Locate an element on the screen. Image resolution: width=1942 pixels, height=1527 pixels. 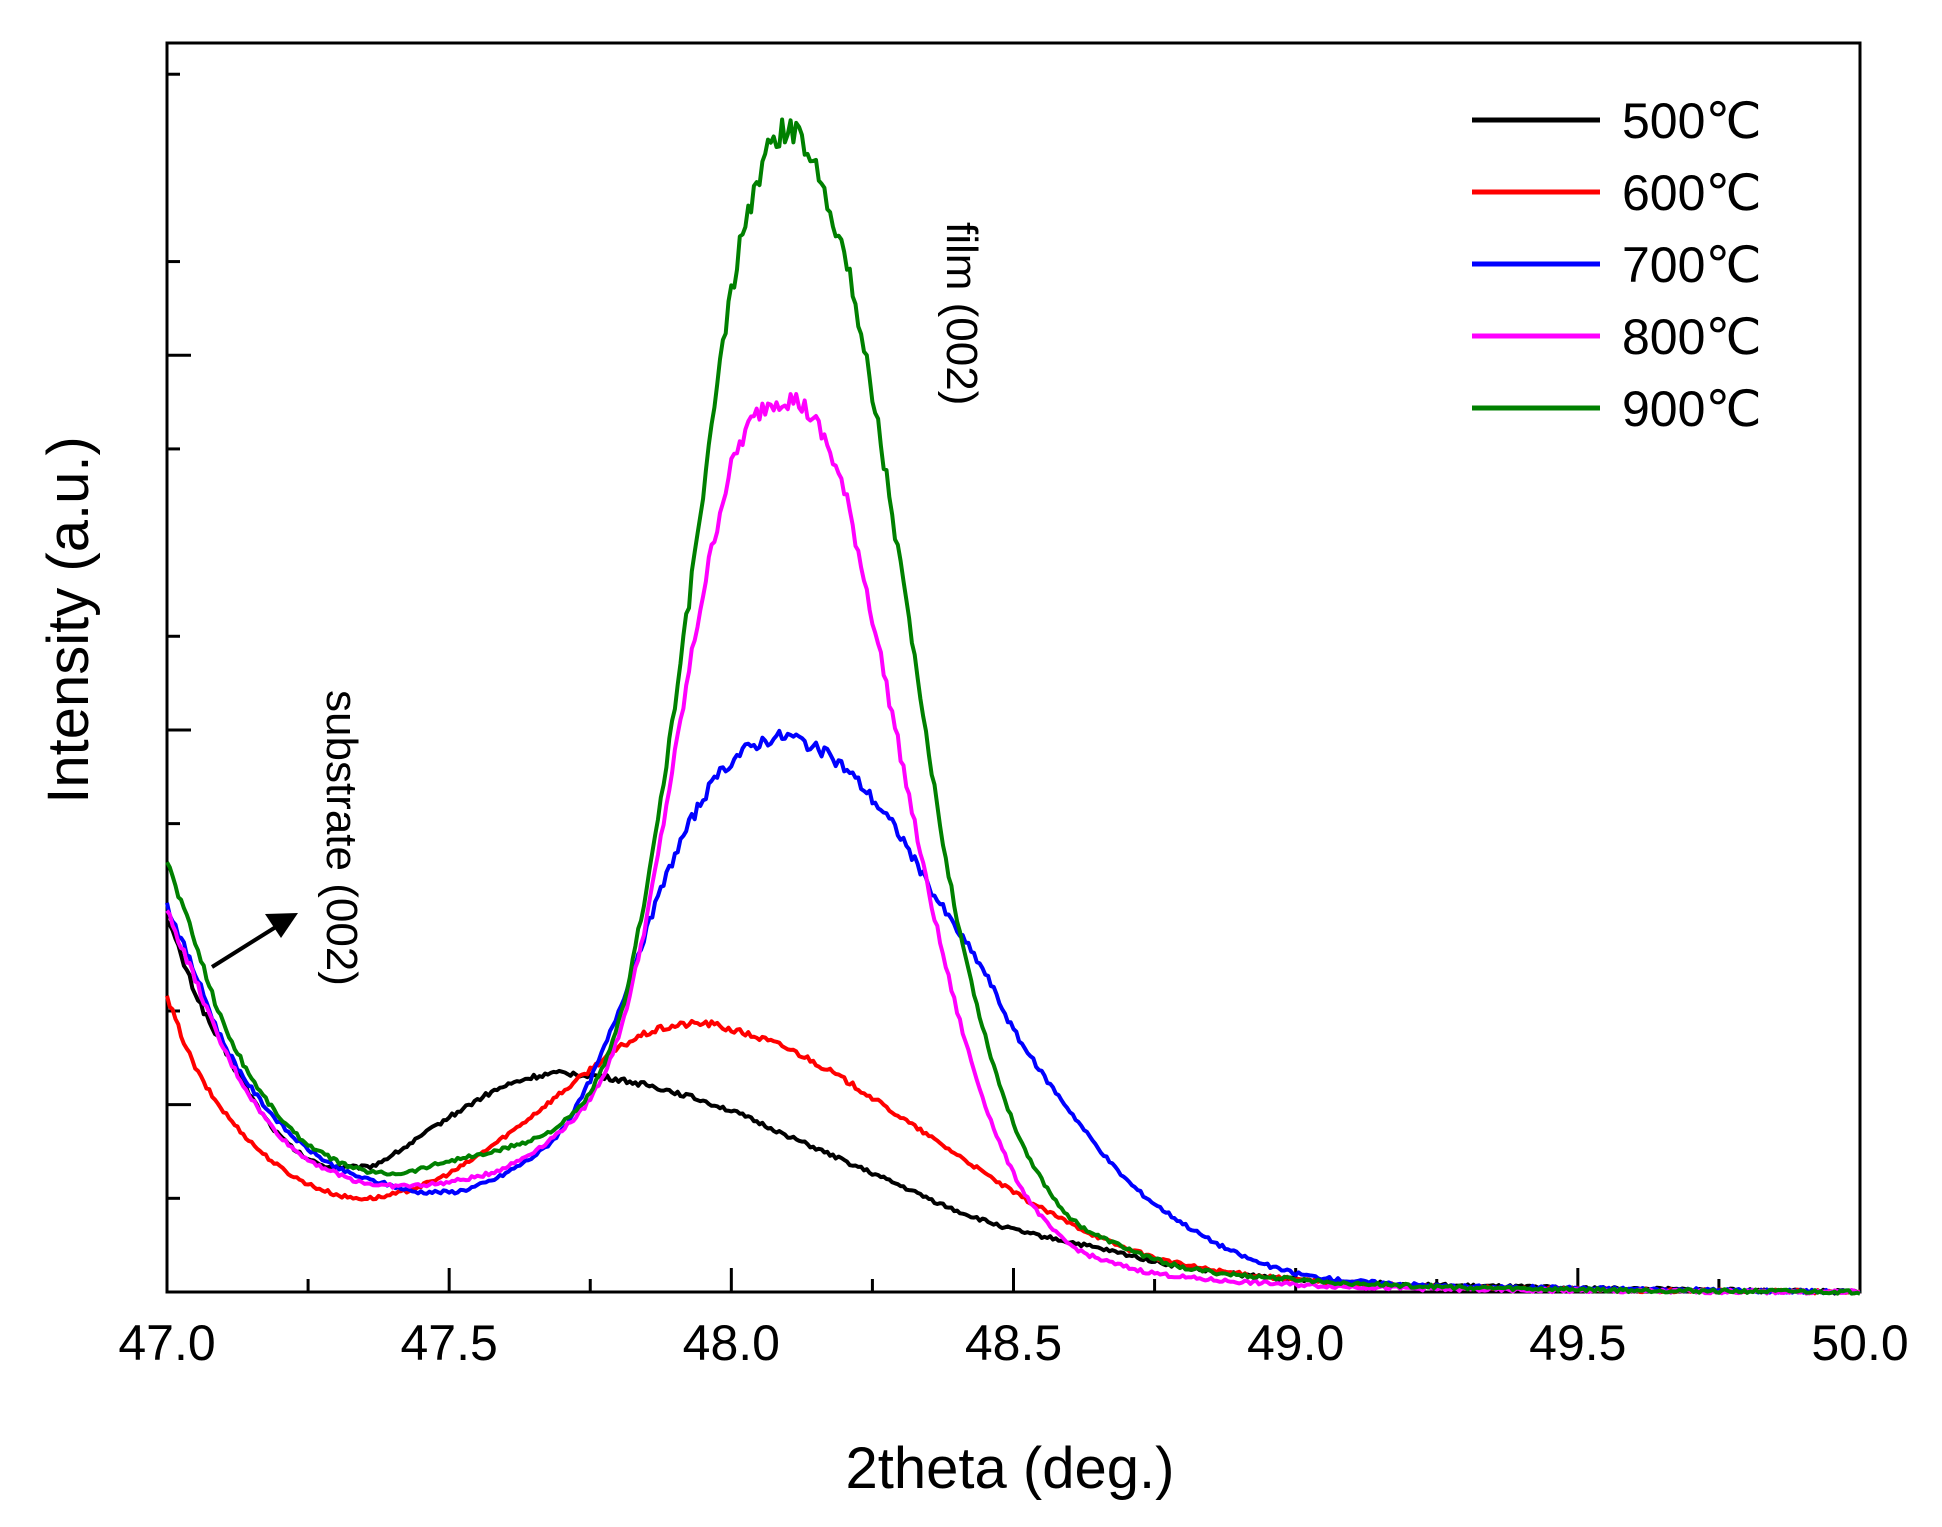
substrate-annotation: substrate (002) is located at coordinates (288, 838).